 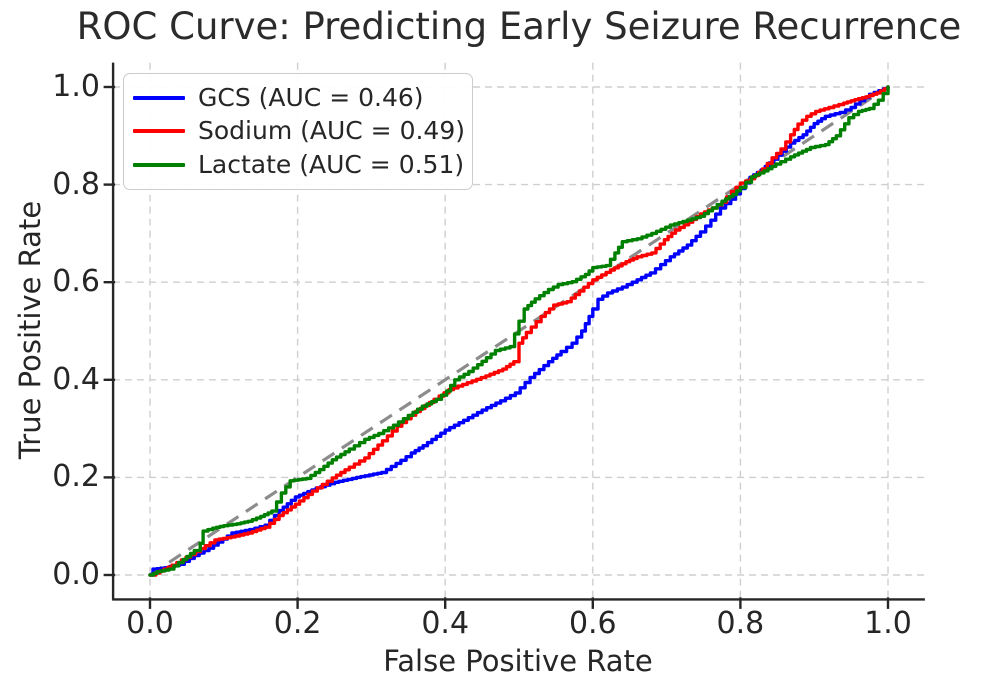 What do you see at coordinates (76, 282) in the screenshot?
I see `y-tick-label: 0.6` at bounding box center [76, 282].